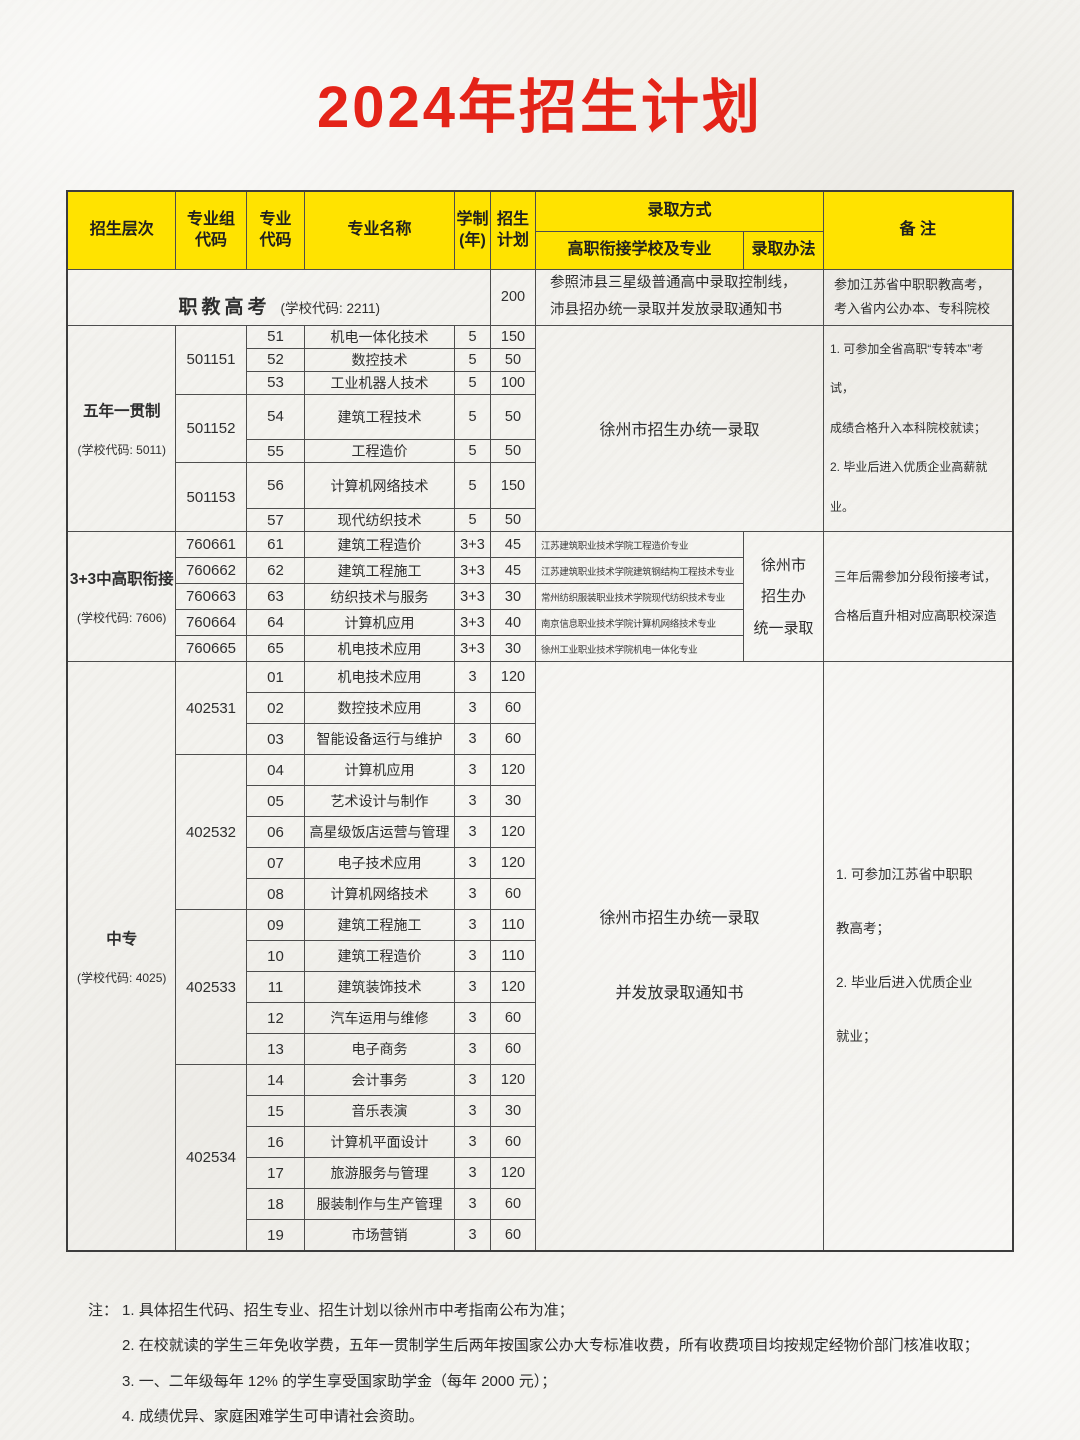 The image size is (1080, 1440). I want to click on cell-group-code: 402531, so click(210, 708).